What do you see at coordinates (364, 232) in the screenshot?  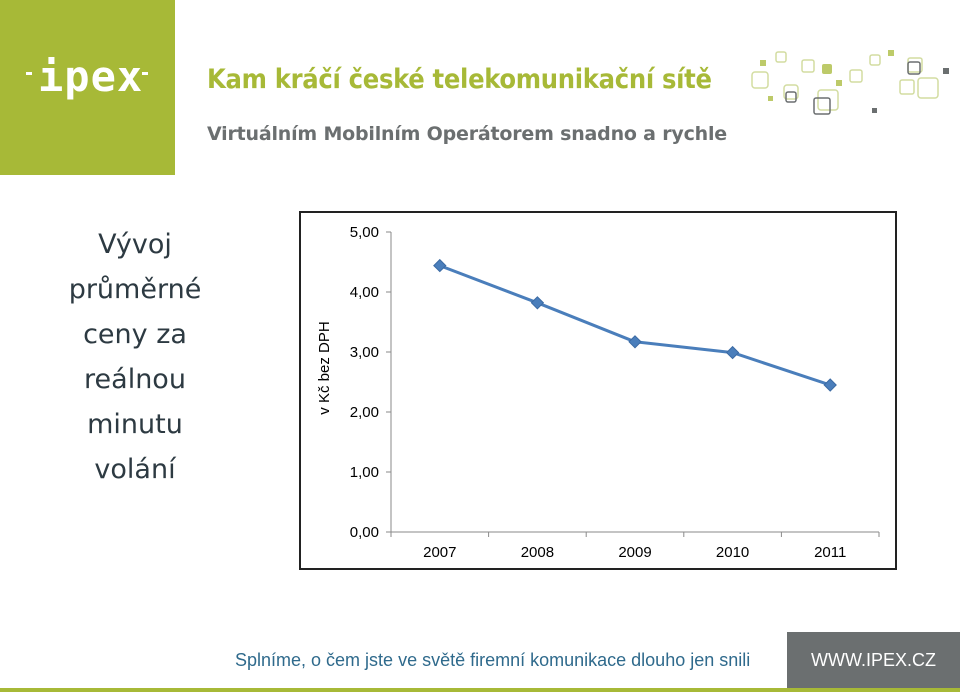 I see `y-tick-label: 5,00` at bounding box center [364, 232].